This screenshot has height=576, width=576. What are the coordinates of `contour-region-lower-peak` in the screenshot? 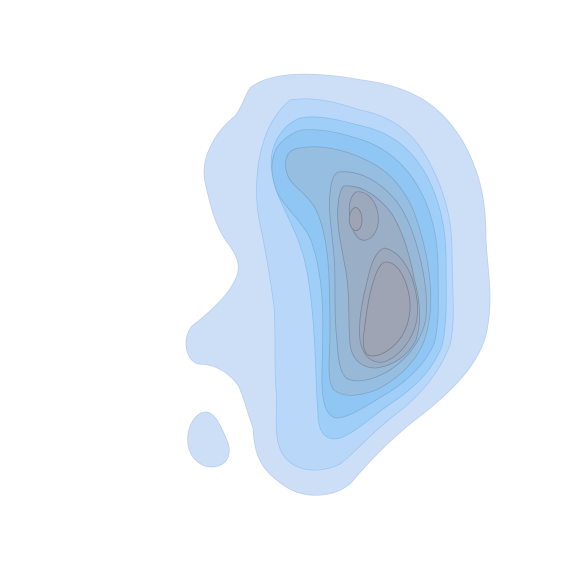 It's located at (386, 309).